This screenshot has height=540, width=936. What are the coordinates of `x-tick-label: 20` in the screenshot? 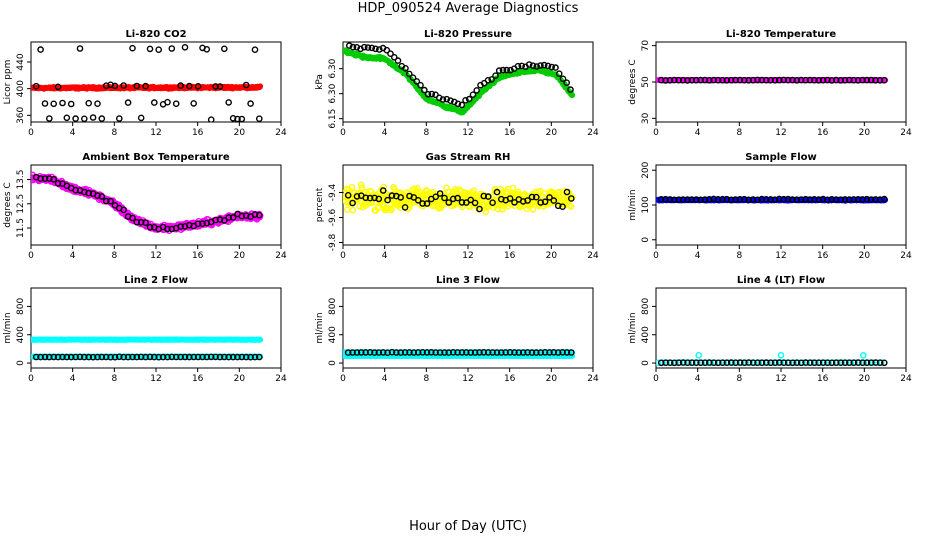 It's located at (865, 133).